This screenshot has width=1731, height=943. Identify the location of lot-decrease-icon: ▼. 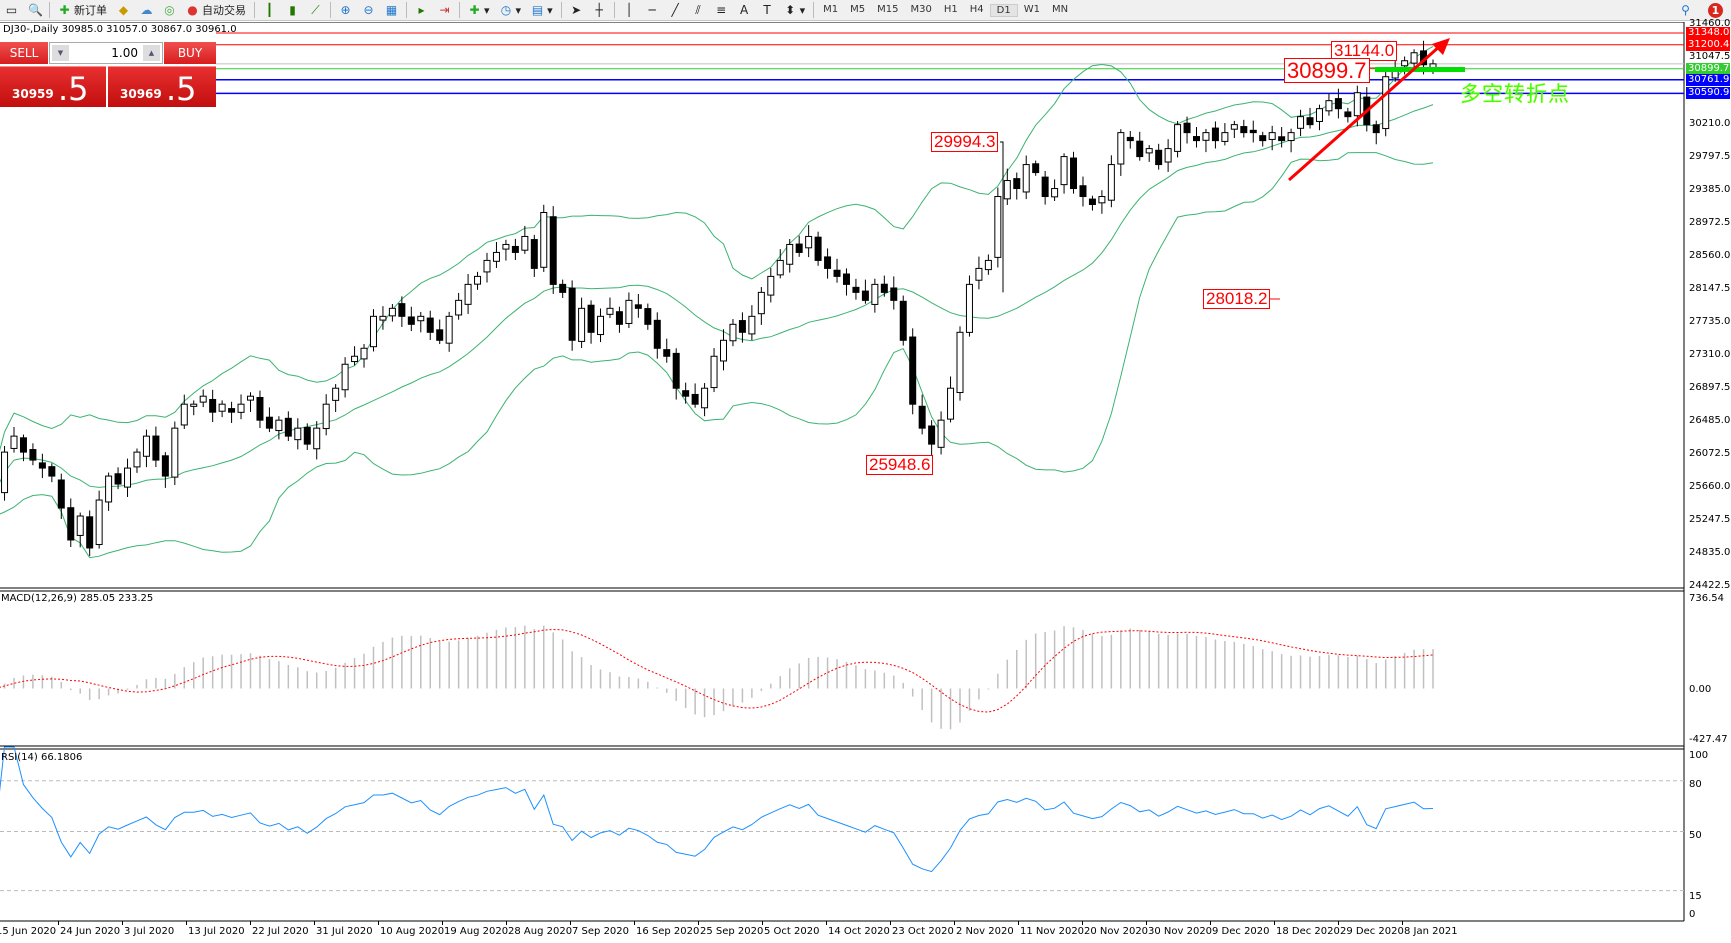
(60, 53).